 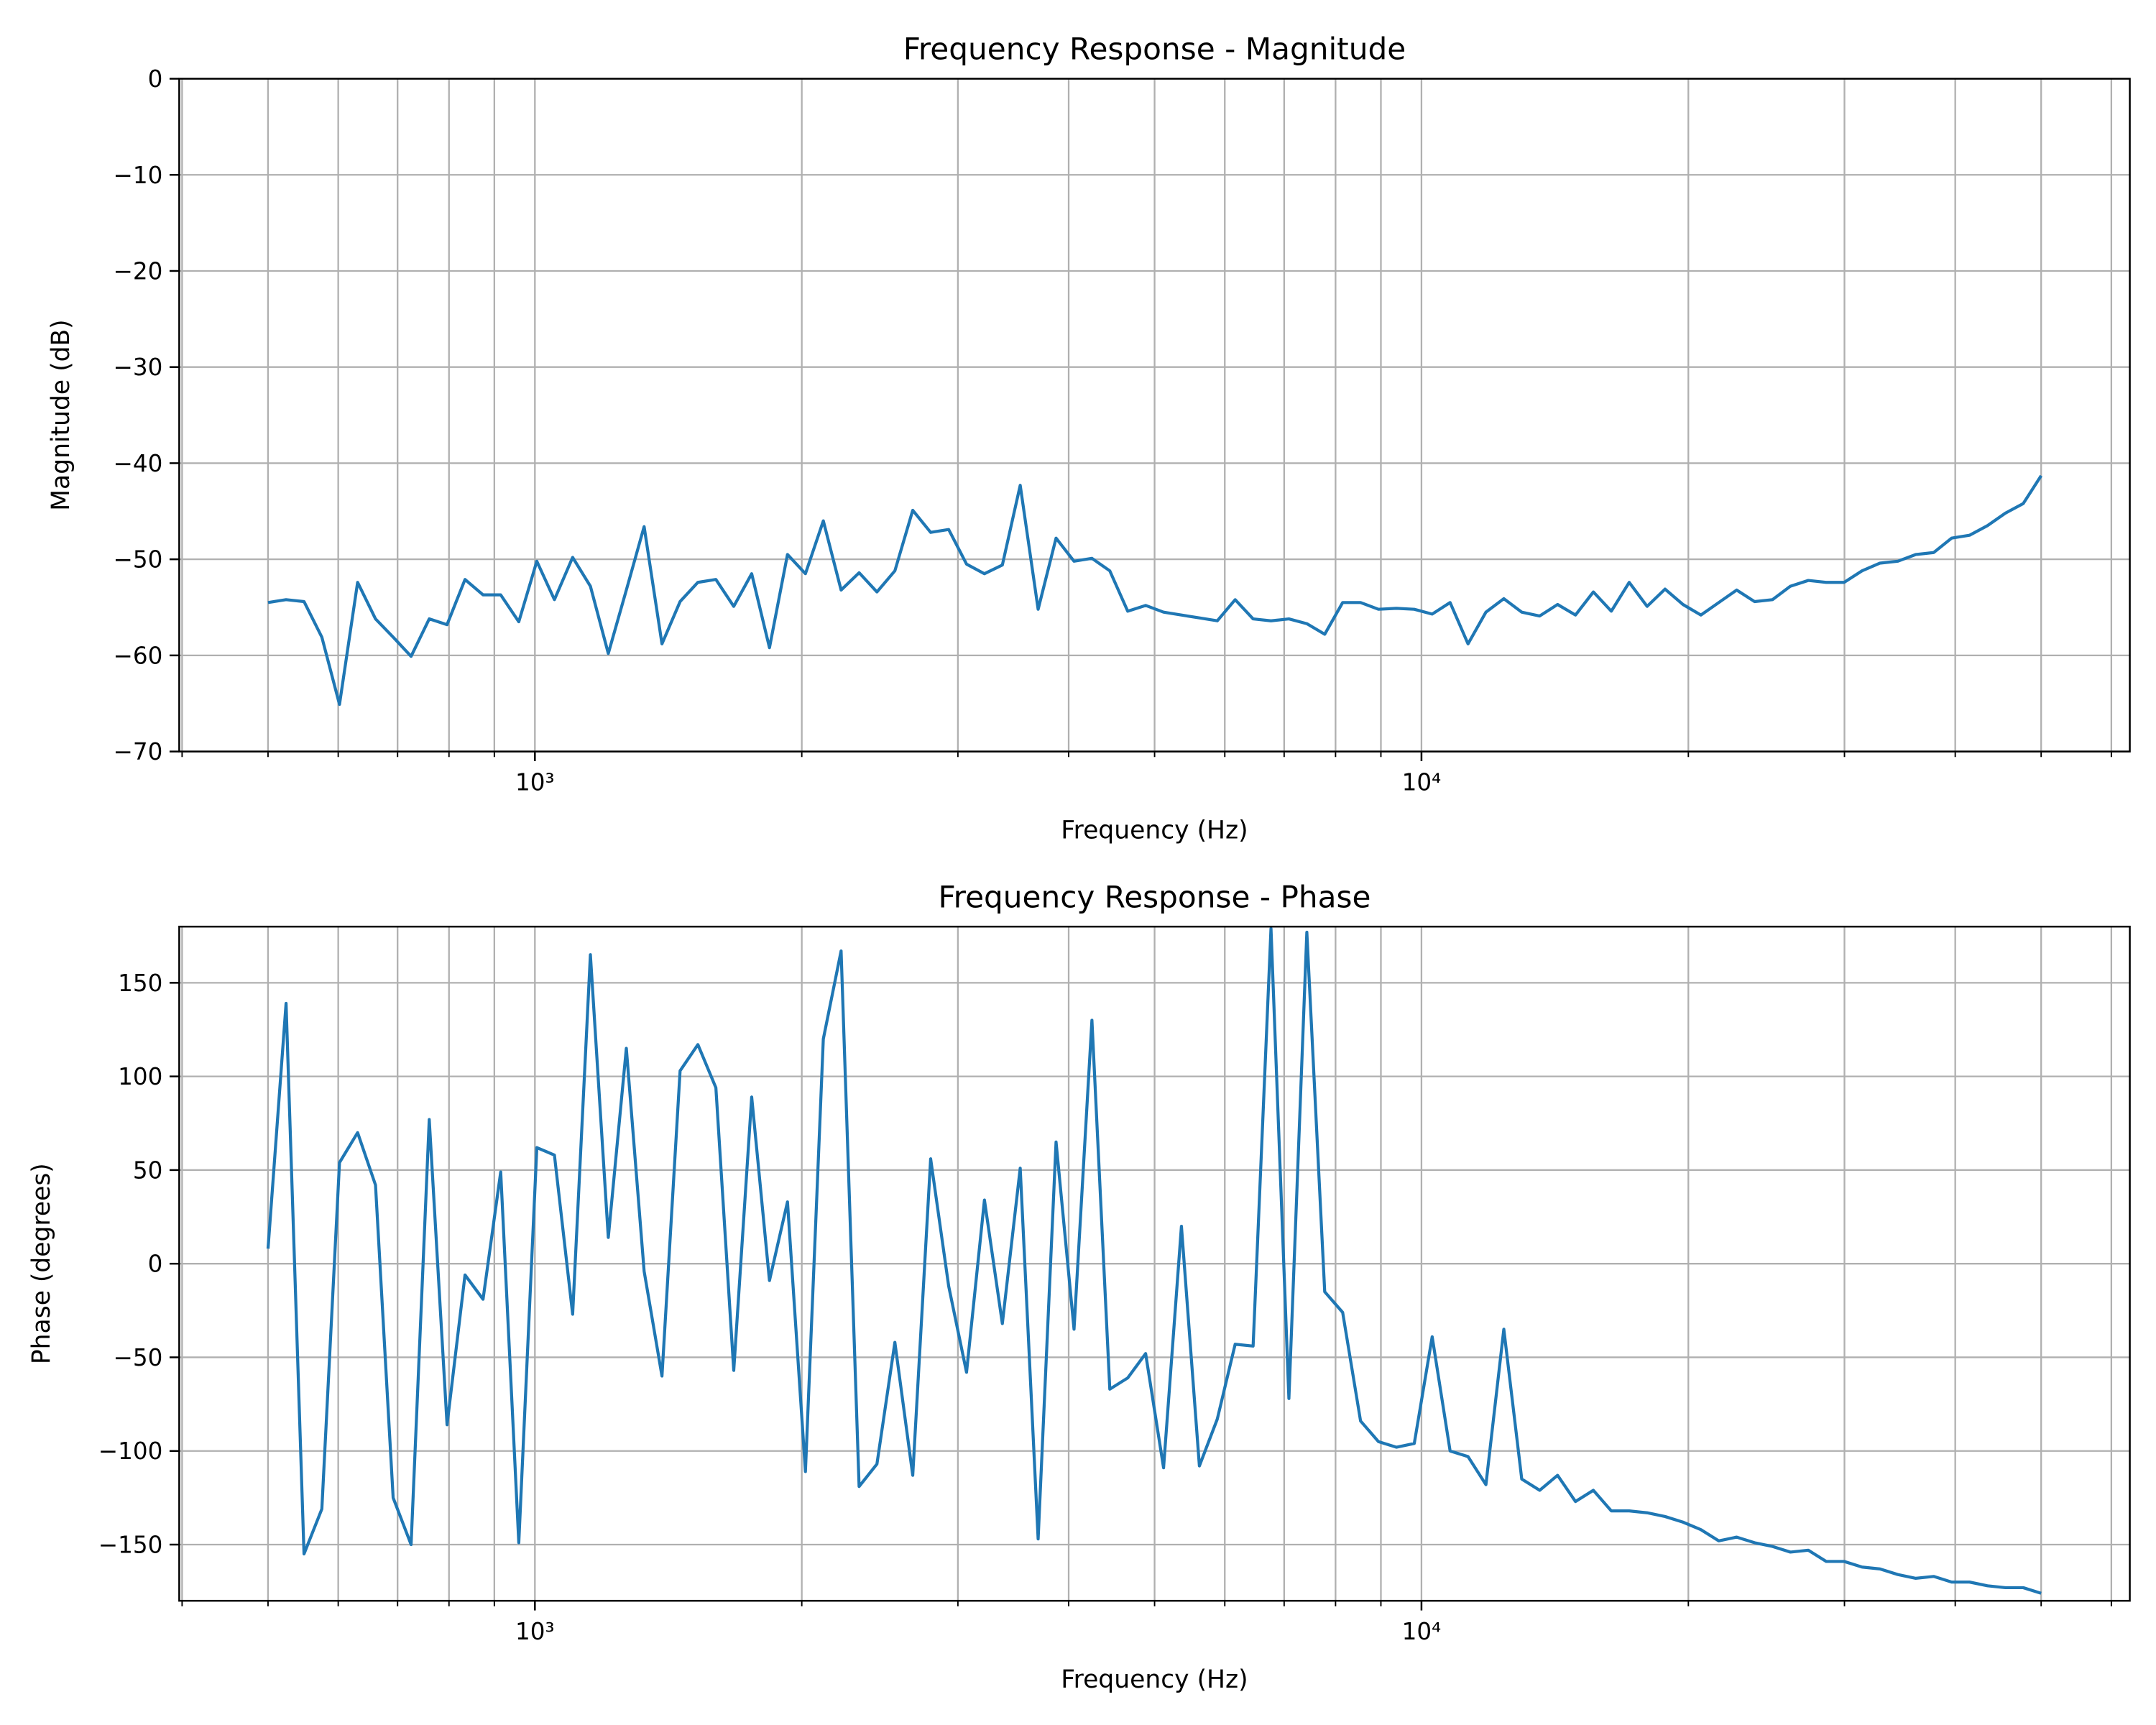 What do you see at coordinates (41, 1263) in the screenshot?
I see `y-axis-label: Phase (degrees)` at bounding box center [41, 1263].